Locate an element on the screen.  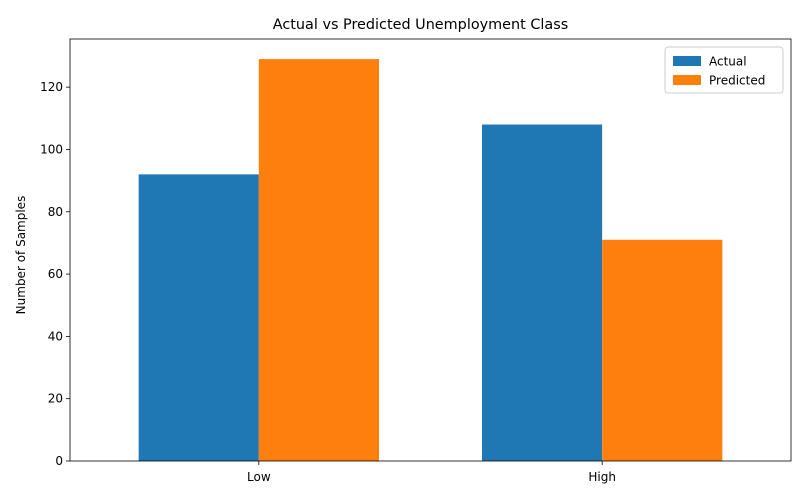
bar-actual-low is located at coordinates (198, 318).